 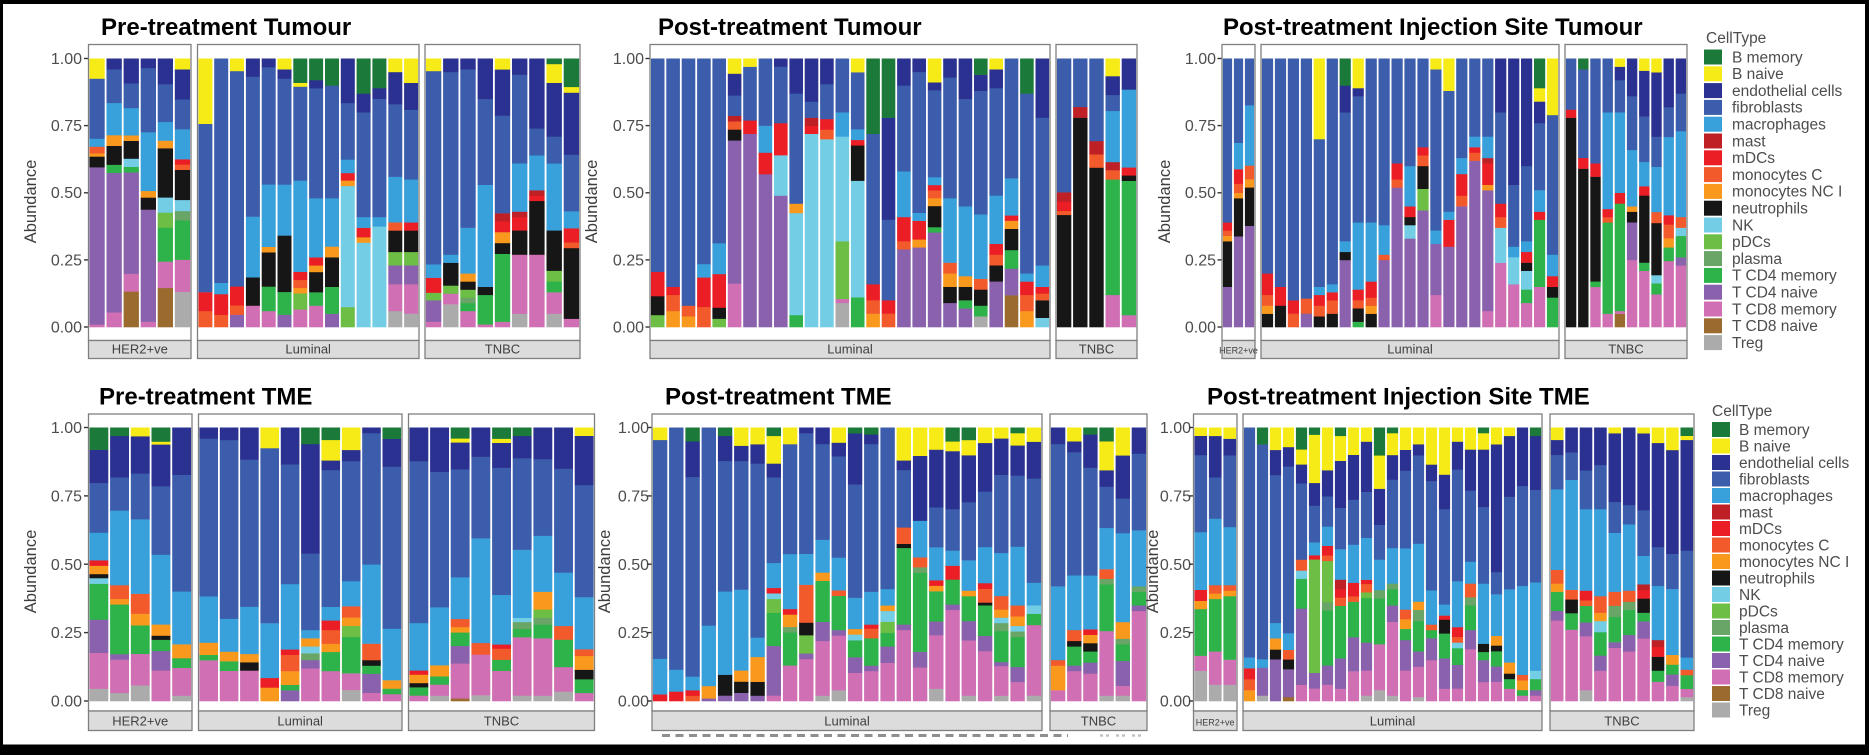 I want to click on svg-text: Pre-treatment Tumour, so click(x=226, y=27).